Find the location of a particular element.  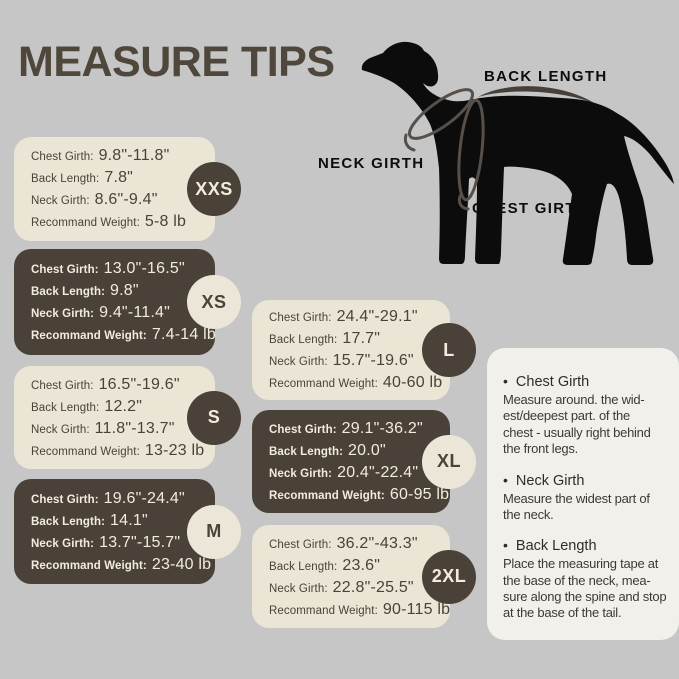

back-length-label: BACK LENGTH is located at coordinates (546, 76).